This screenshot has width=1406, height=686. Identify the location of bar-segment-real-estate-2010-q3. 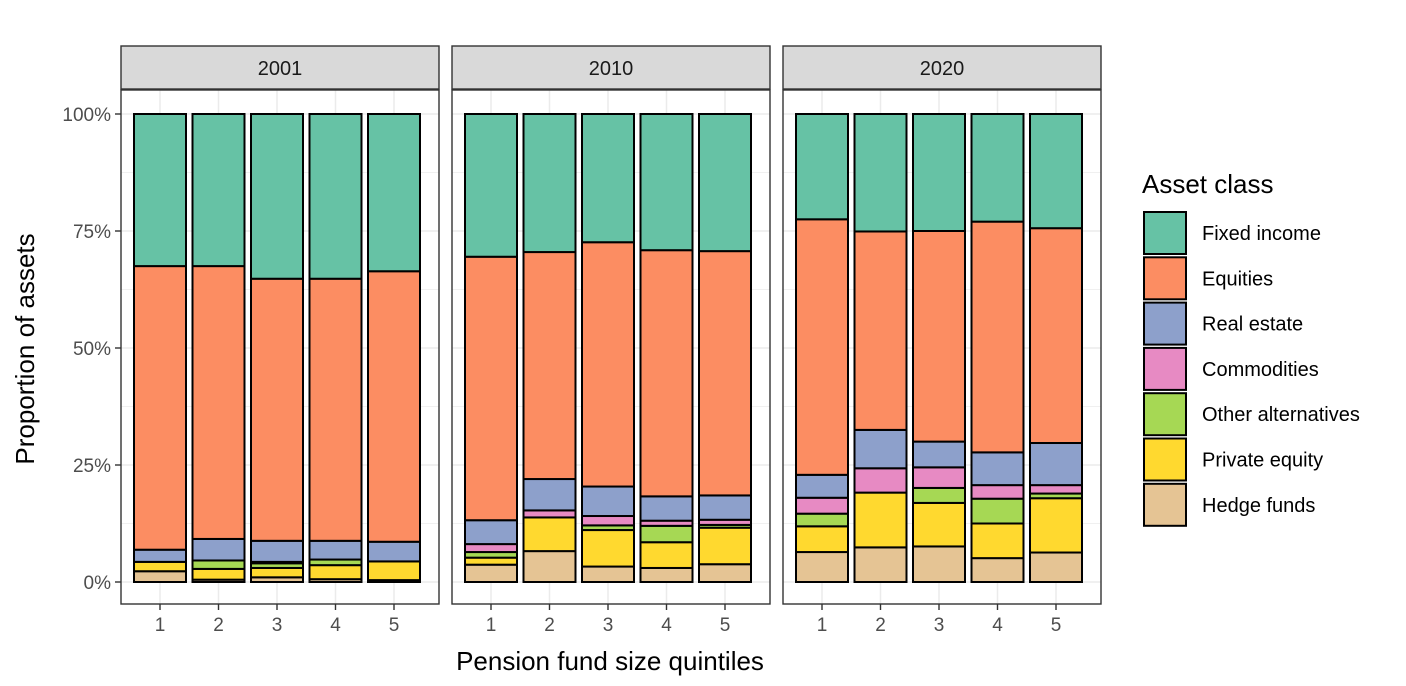
(608, 501).